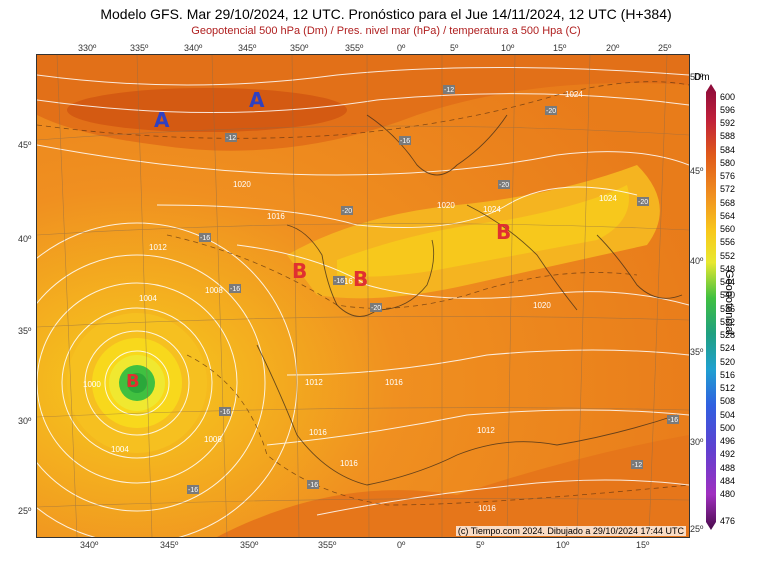  Describe the element at coordinates (728, 282) in the screenshot. I see `colorbar-level: 544` at that location.